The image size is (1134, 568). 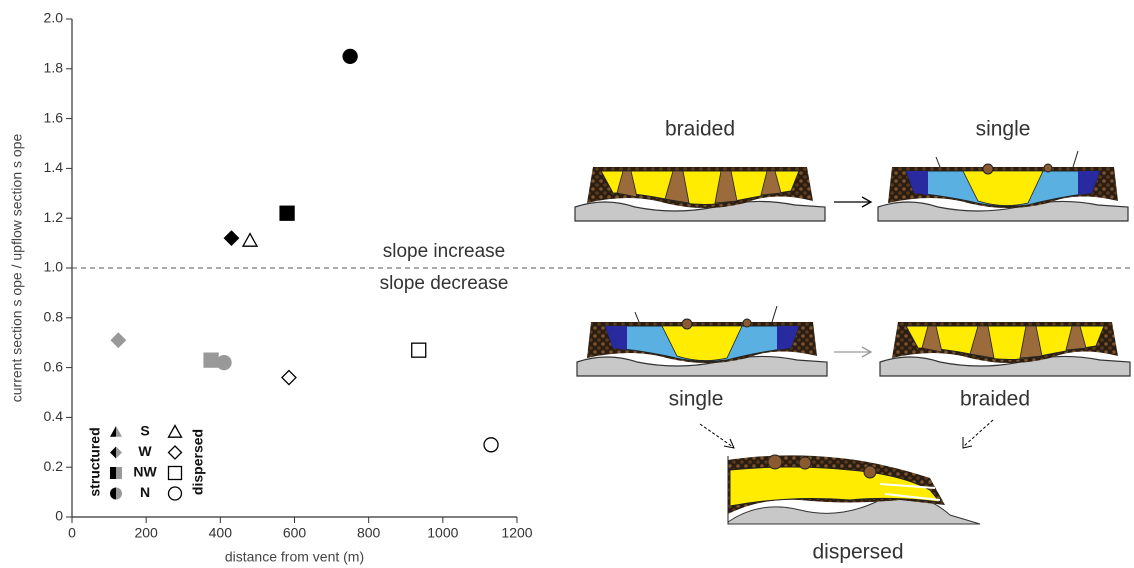 What do you see at coordinates (54, 466) in the screenshot?
I see `y-tick-label: 0.2` at bounding box center [54, 466].